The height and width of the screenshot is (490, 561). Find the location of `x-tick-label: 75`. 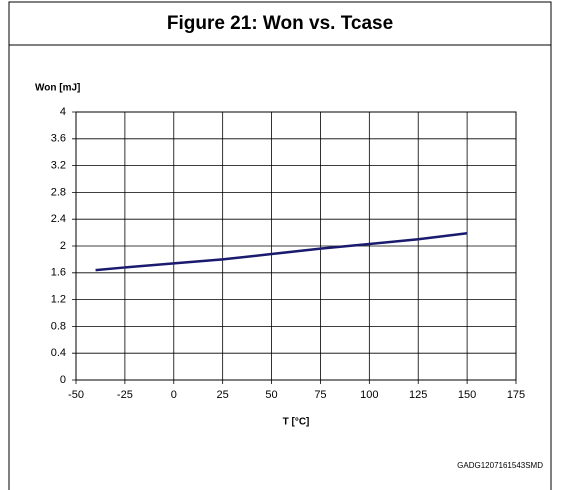

x-tick-label: 75 is located at coordinates (320, 395).